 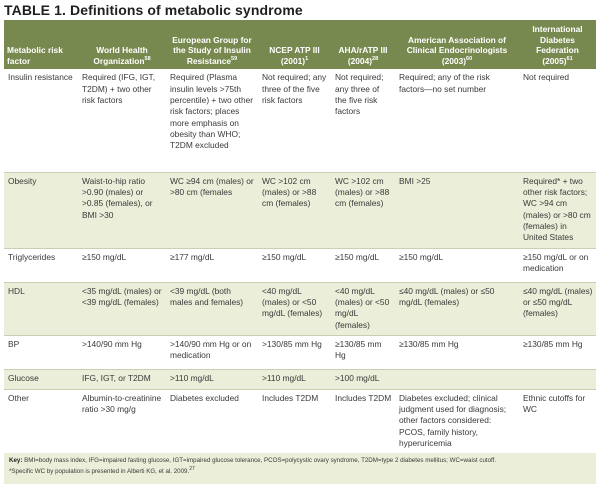 What do you see at coordinates (122, 45) in the screenshot?
I see `column-header: World Health Organization58` at bounding box center [122, 45].